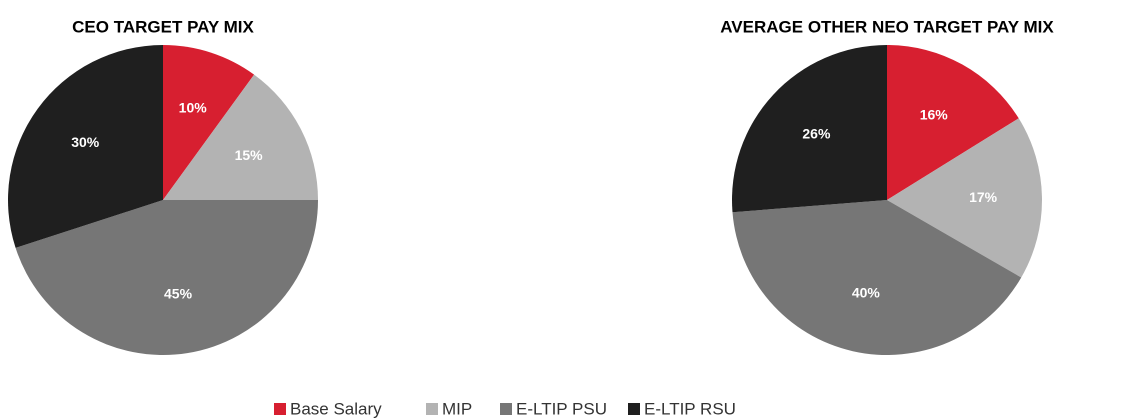  I want to click on value-label: 15%, so click(249, 155).